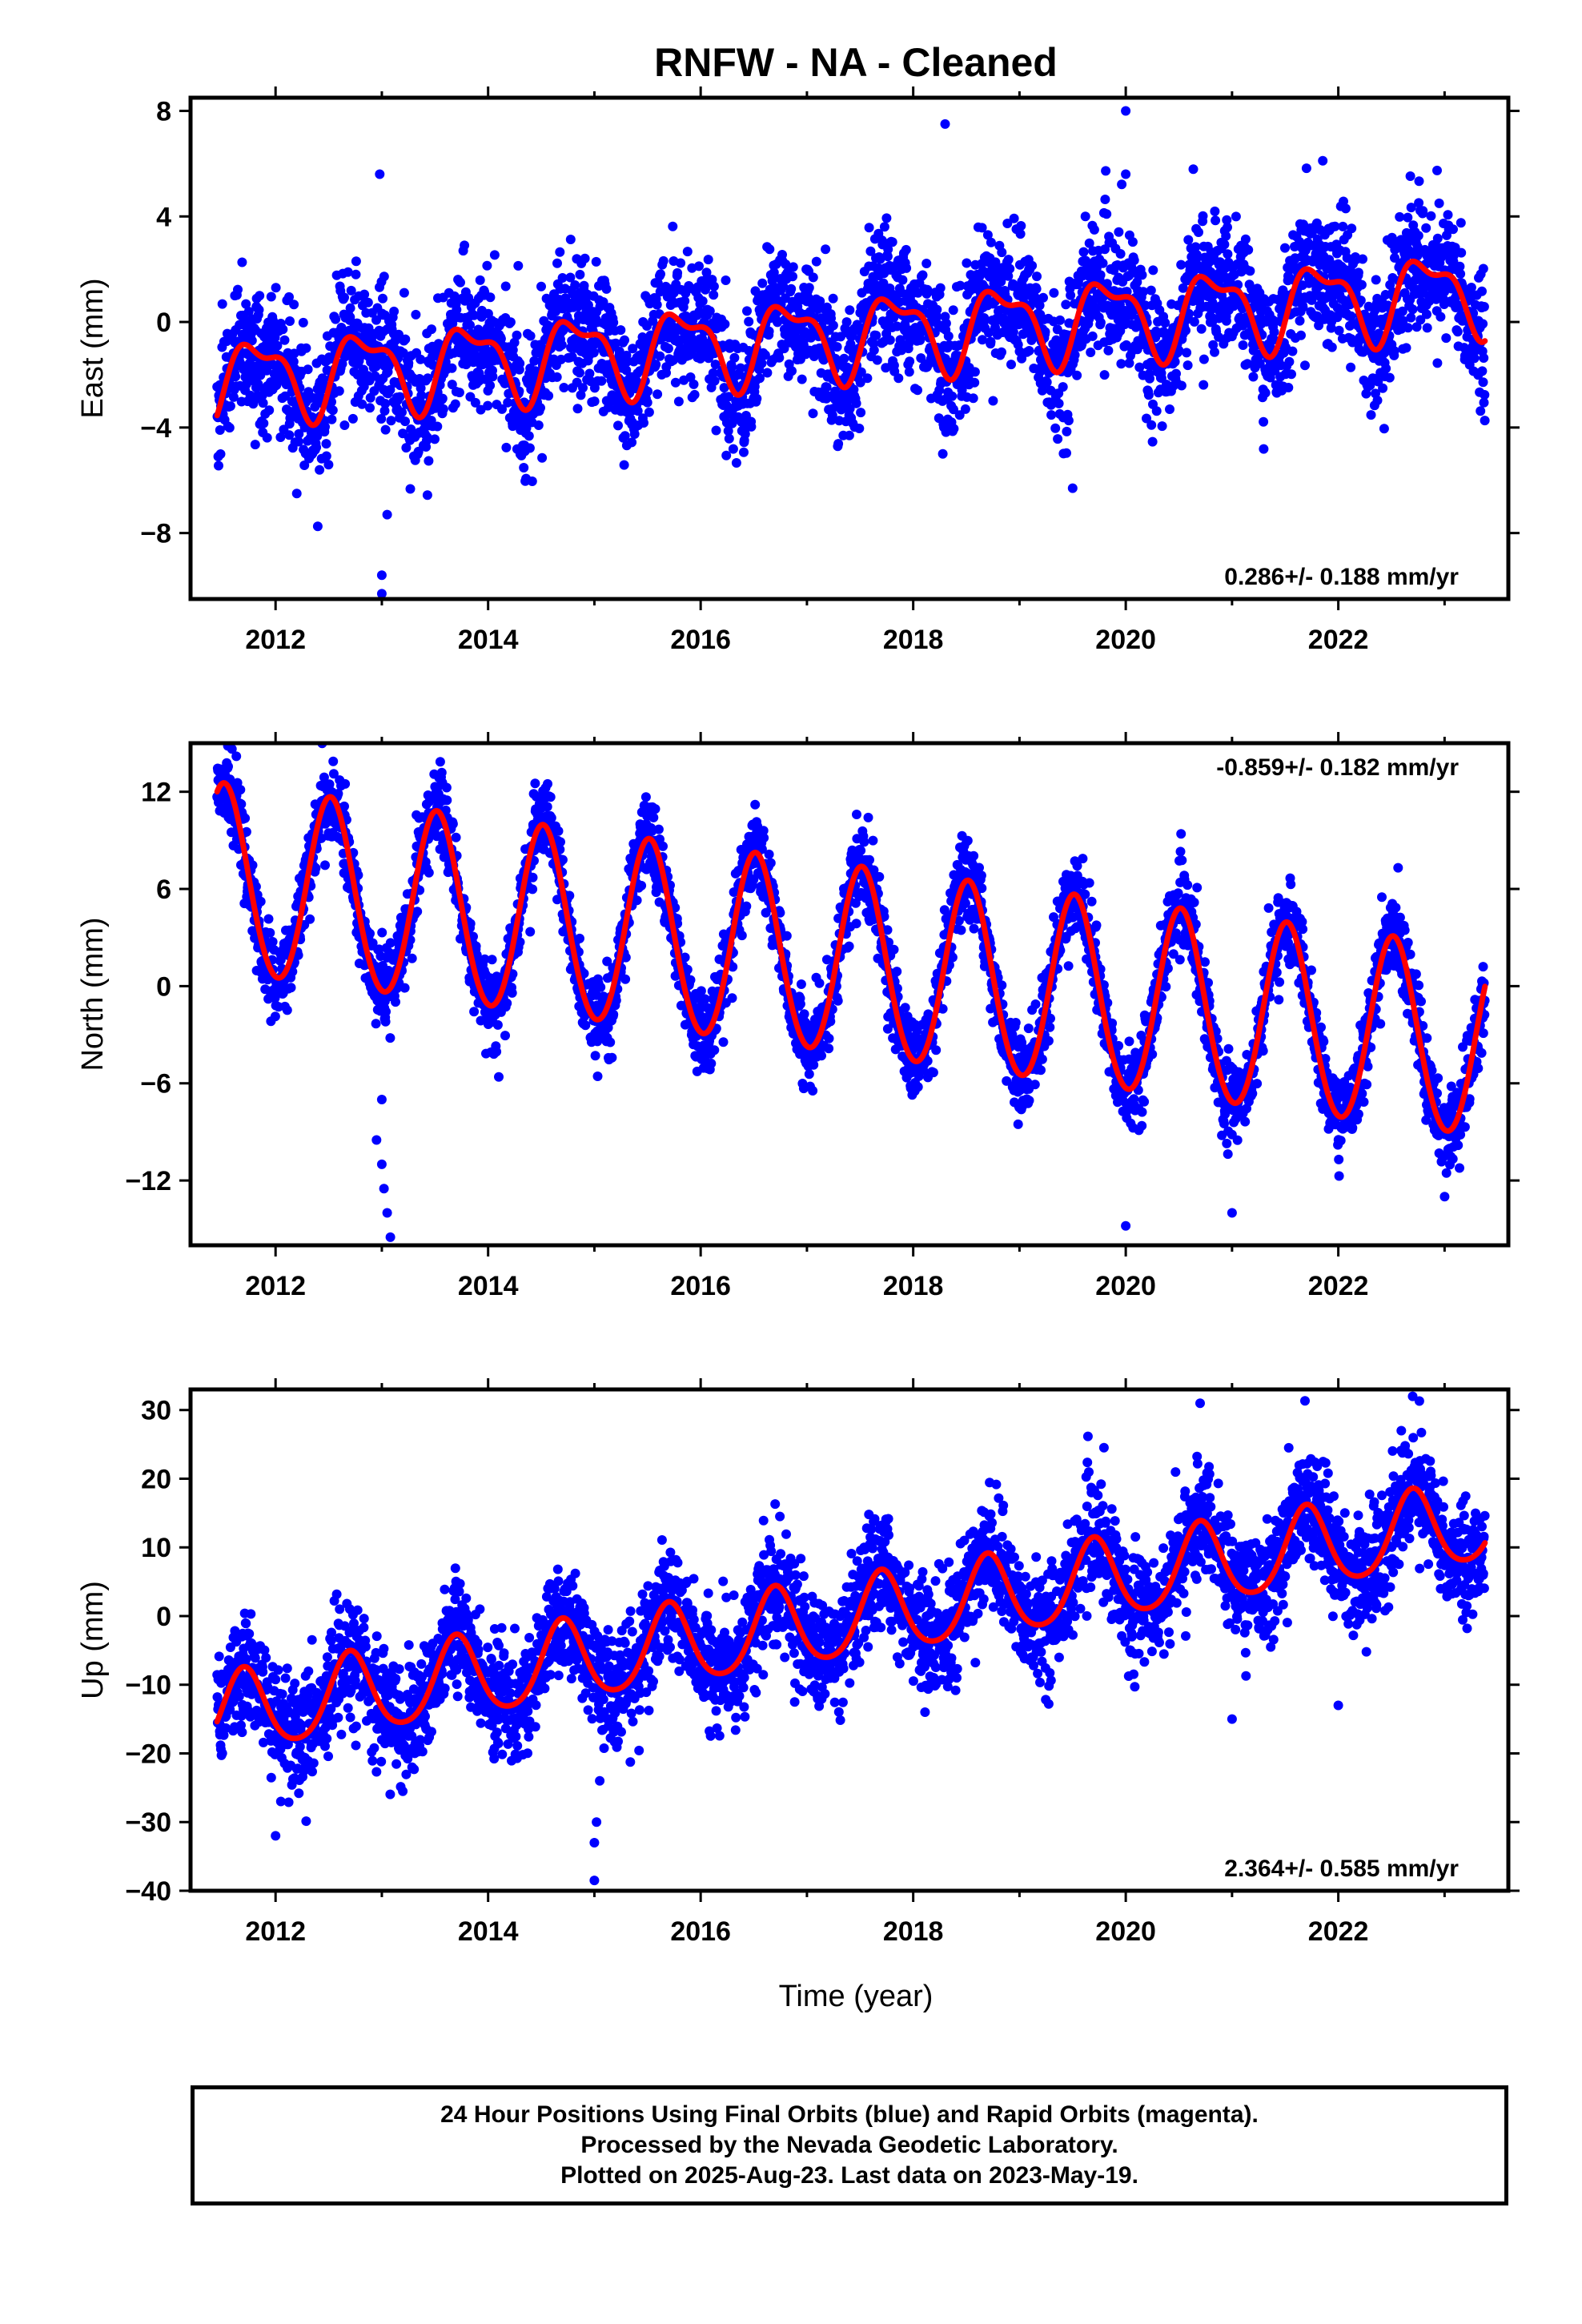 The width and height of the screenshot is (1582, 2324). I want to click on x-tick-label: 2012, so click(275, 640).